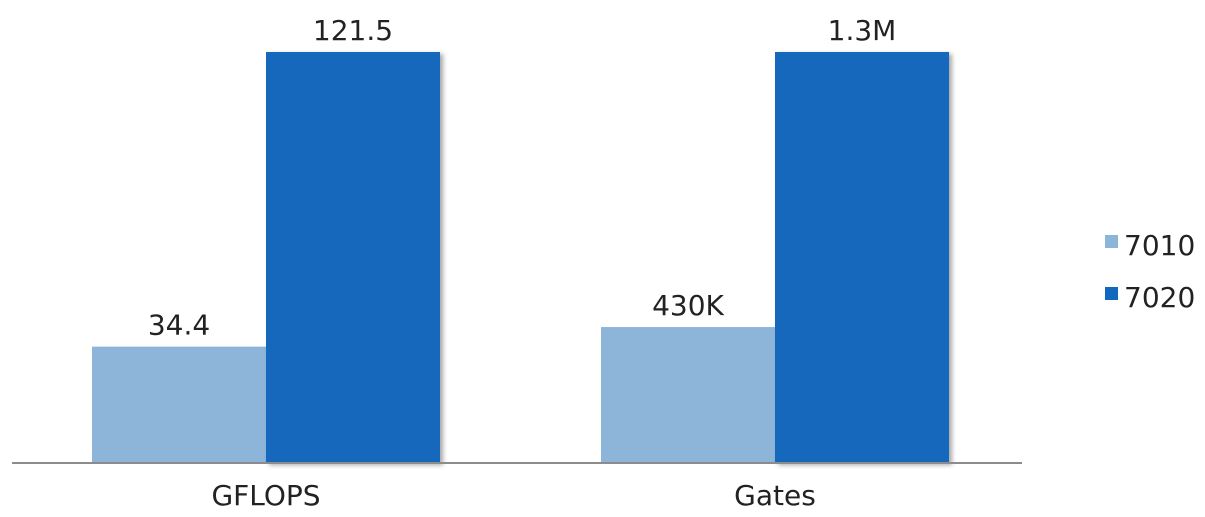 Image resolution: width=1205 pixels, height=517 pixels. I want to click on bar-value-label-gflops-7020: 121.5, so click(353, 30).